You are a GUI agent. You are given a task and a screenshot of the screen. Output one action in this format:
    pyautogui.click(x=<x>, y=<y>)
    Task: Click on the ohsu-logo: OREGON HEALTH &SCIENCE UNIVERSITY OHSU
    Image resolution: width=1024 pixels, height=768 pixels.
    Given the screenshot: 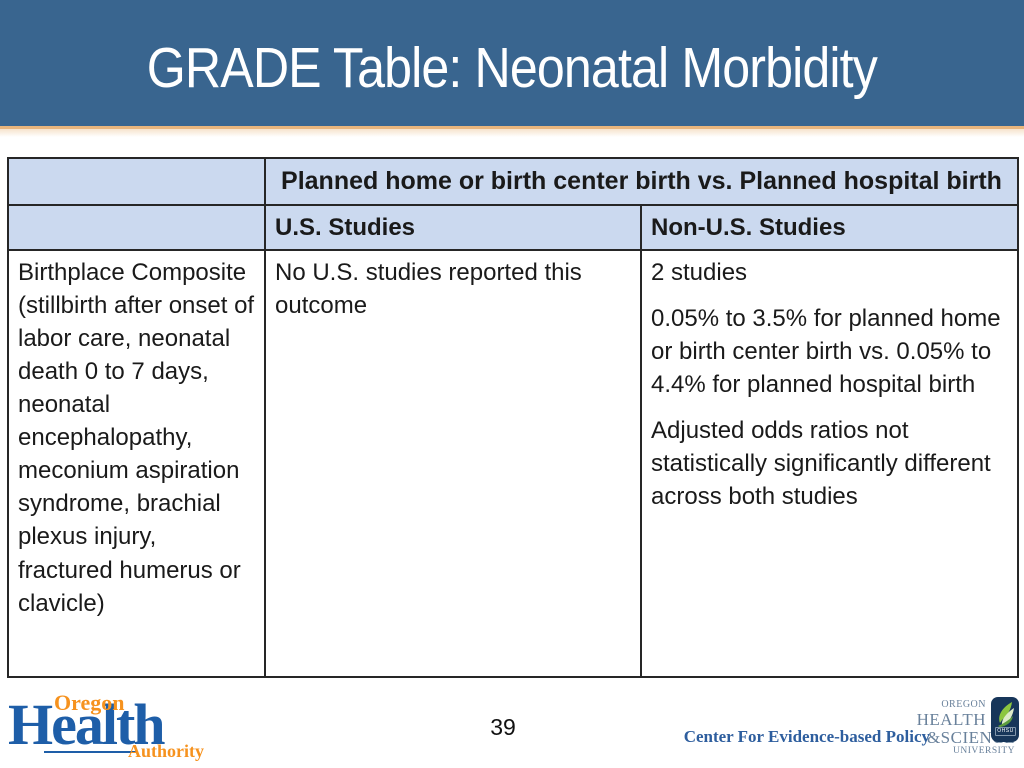 What is the action you would take?
    pyautogui.click(x=968, y=731)
    